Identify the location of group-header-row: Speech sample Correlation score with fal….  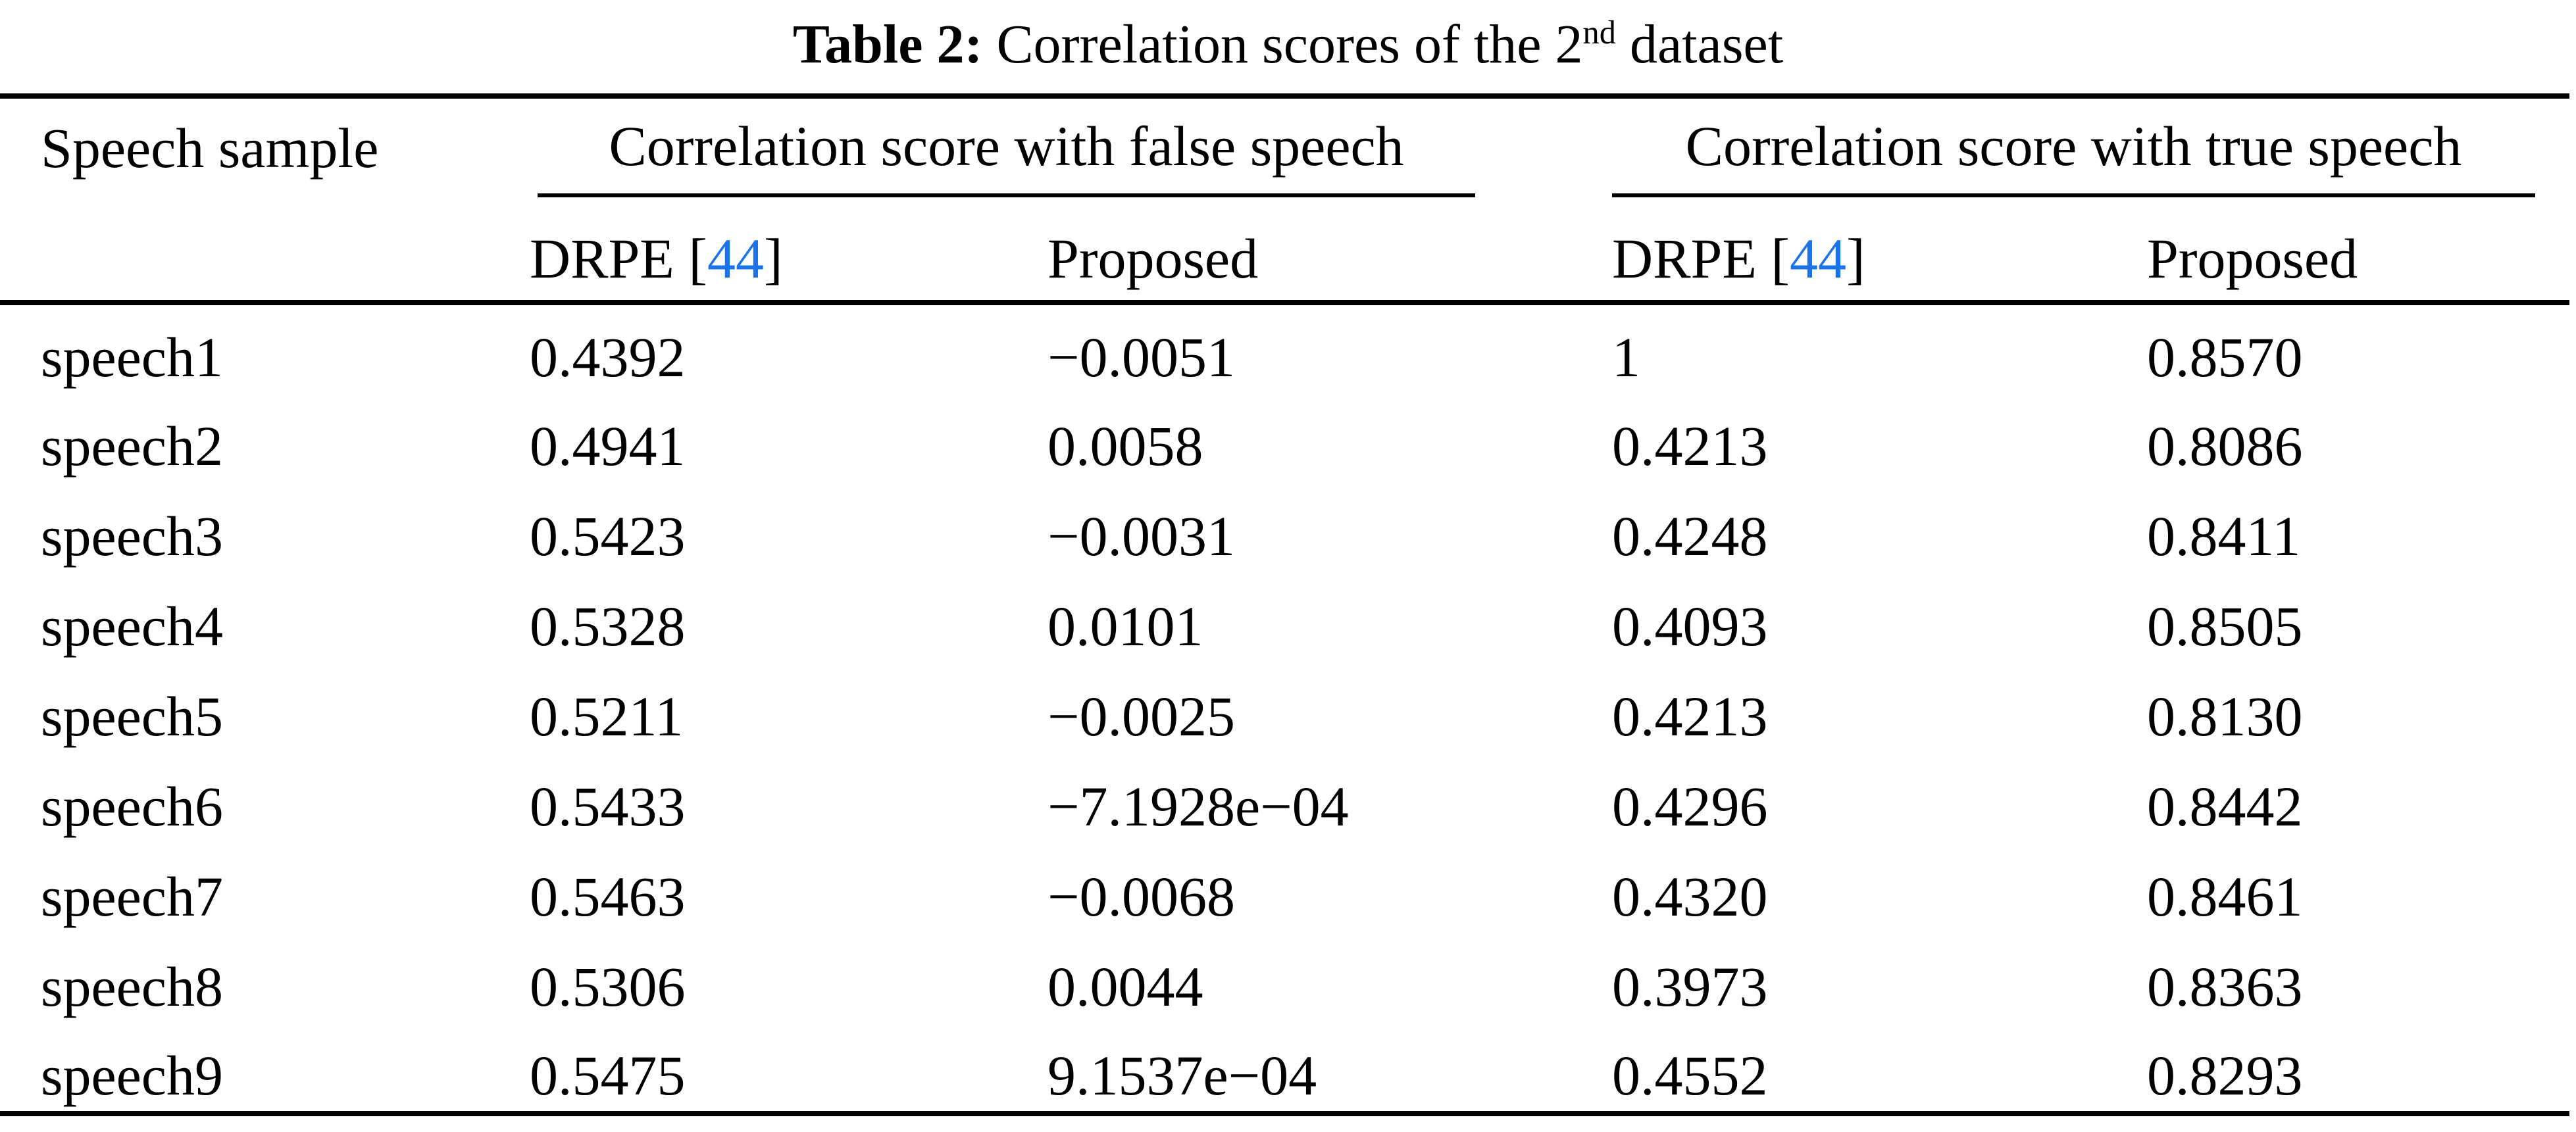
(1284, 146).